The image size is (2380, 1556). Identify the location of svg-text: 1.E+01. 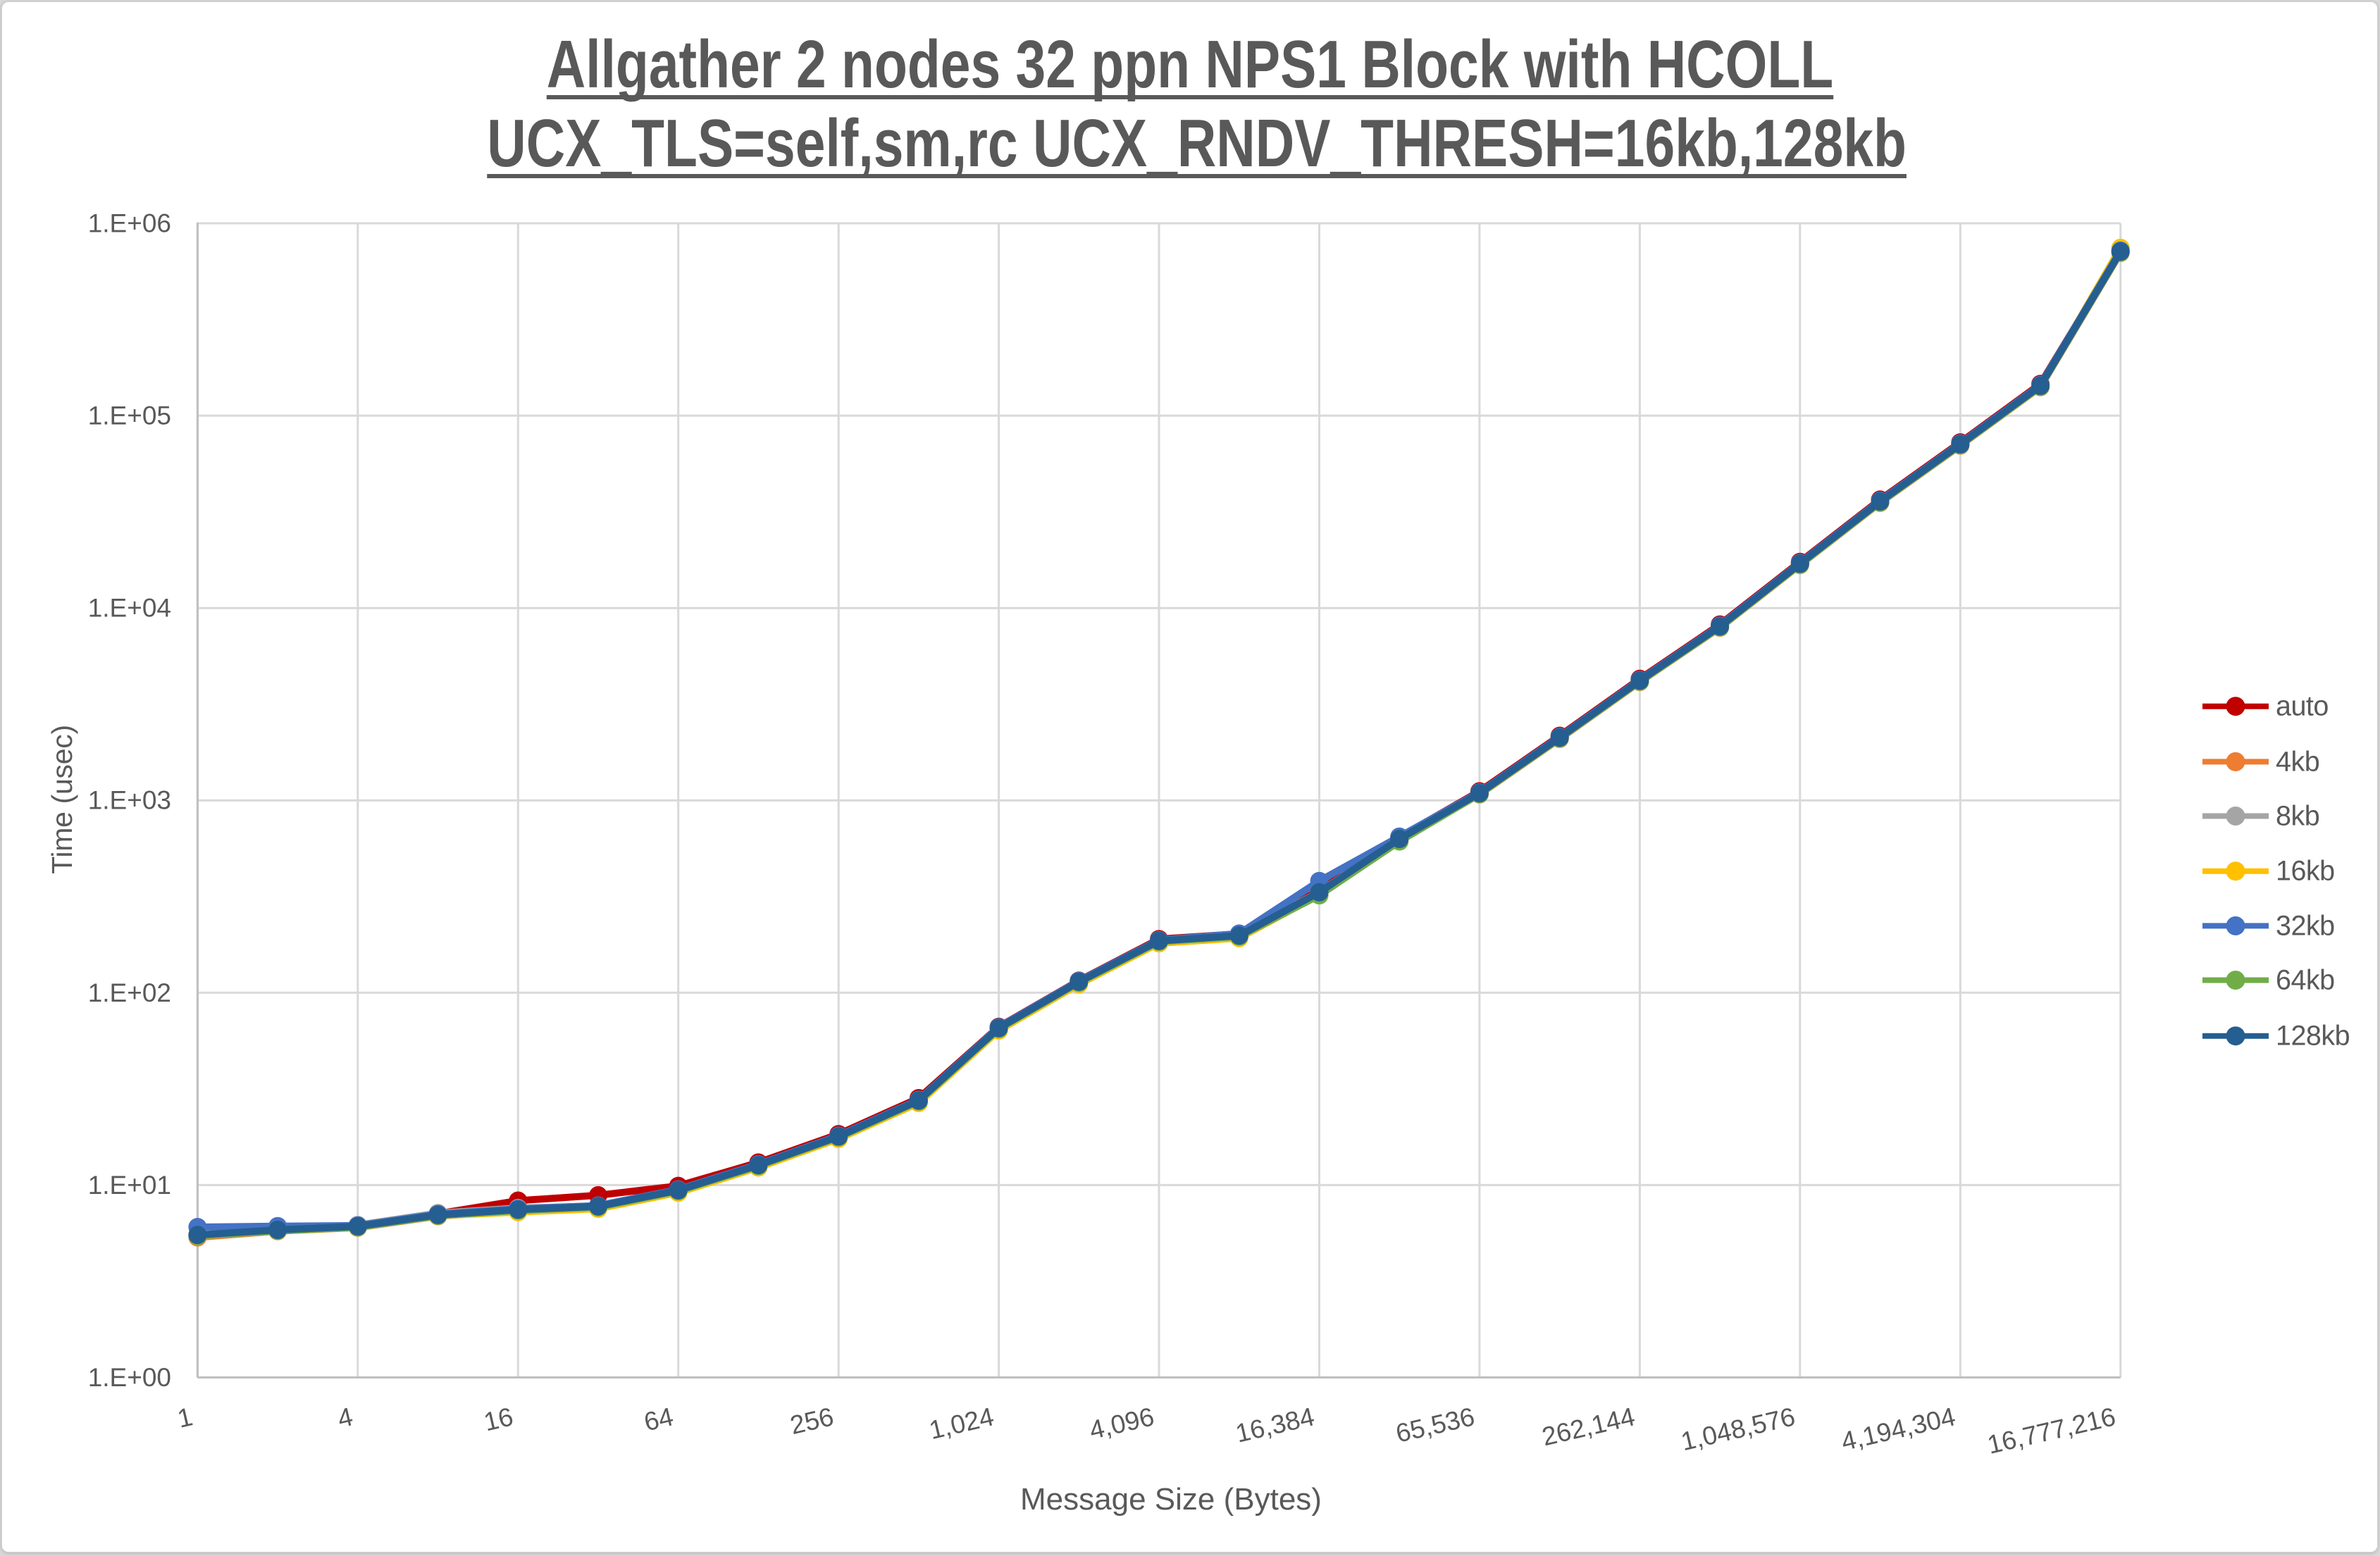
(129, 1185).